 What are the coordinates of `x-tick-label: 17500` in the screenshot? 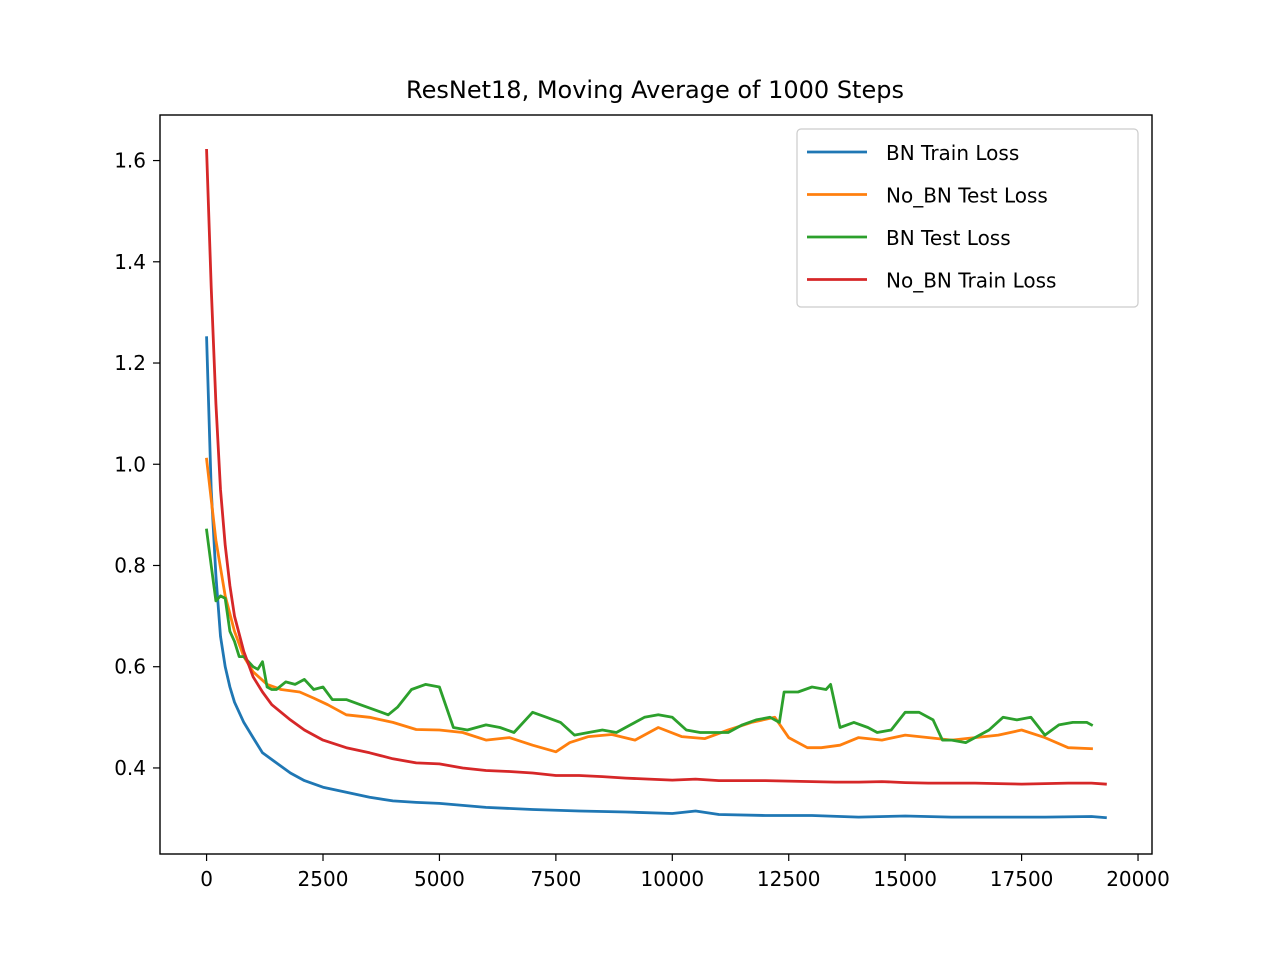 It's located at (1022, 879).